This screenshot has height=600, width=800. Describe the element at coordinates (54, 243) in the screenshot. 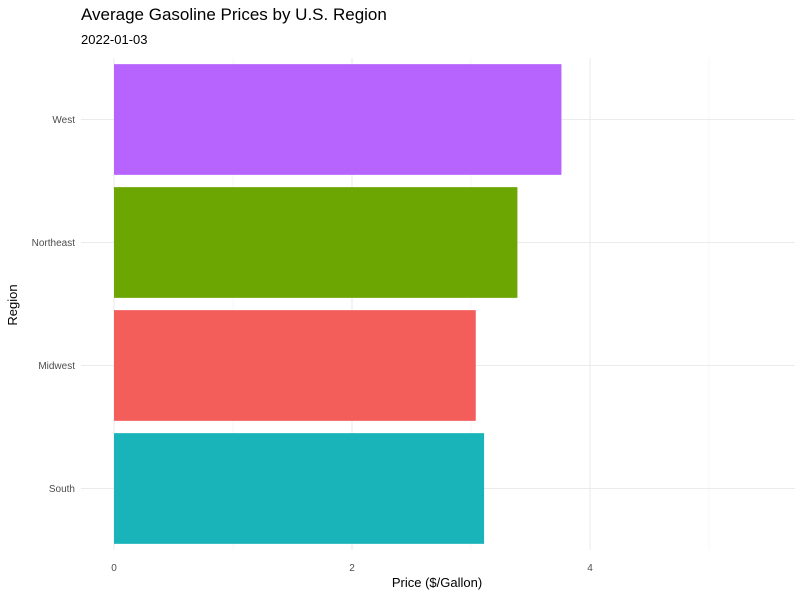

I see `y-tick-label: Northeast` at that location.